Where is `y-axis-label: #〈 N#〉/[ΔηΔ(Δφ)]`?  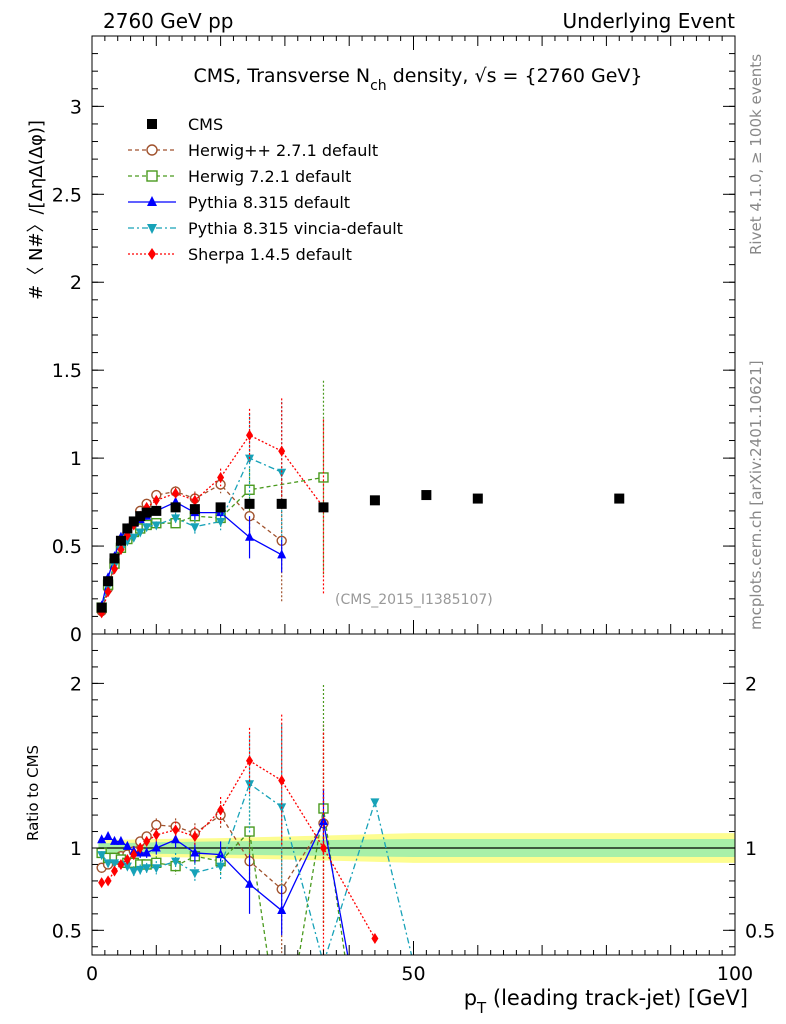 y-axis-label: #〈 N#〉/[ΔηΔ(Δφ)] is located at coordinates (36, 210).